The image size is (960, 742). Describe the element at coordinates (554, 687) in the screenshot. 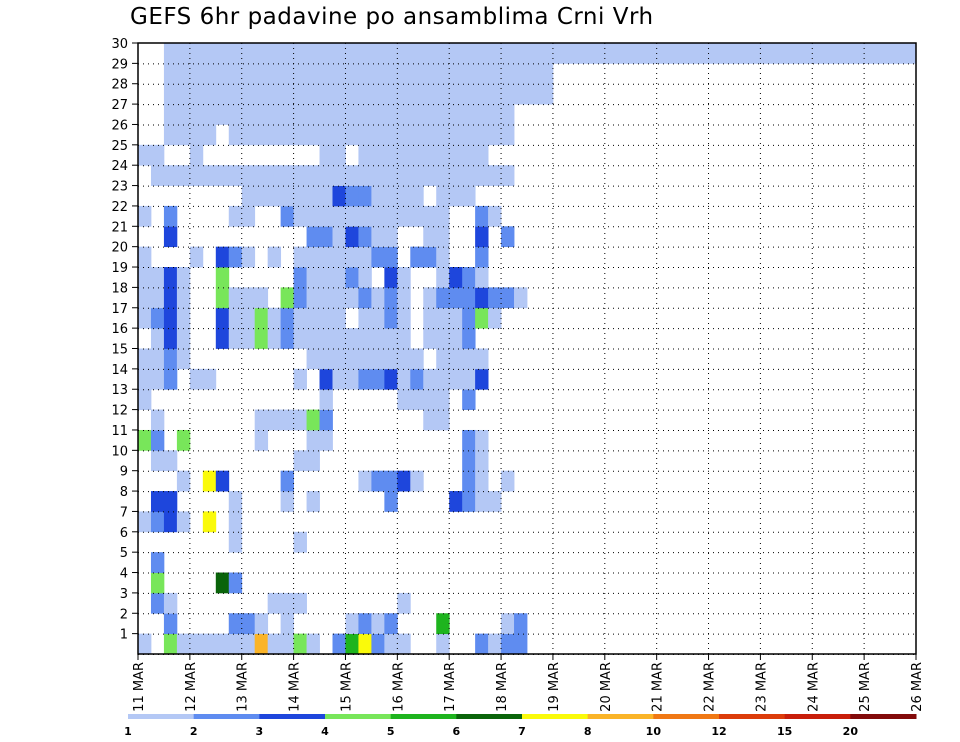

I see `x-tick-label: 19 MAR` at that location.